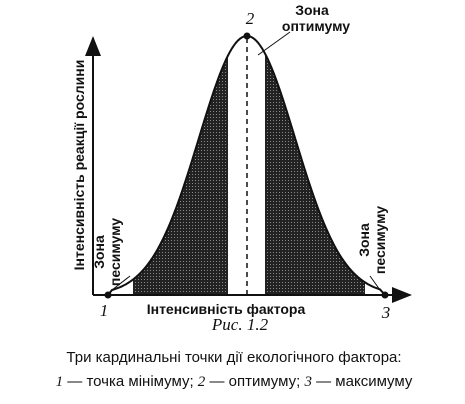 This screenshot has width=465, height=404. I want to click on figure-number: Рис. 1.2, so click(240, 324).